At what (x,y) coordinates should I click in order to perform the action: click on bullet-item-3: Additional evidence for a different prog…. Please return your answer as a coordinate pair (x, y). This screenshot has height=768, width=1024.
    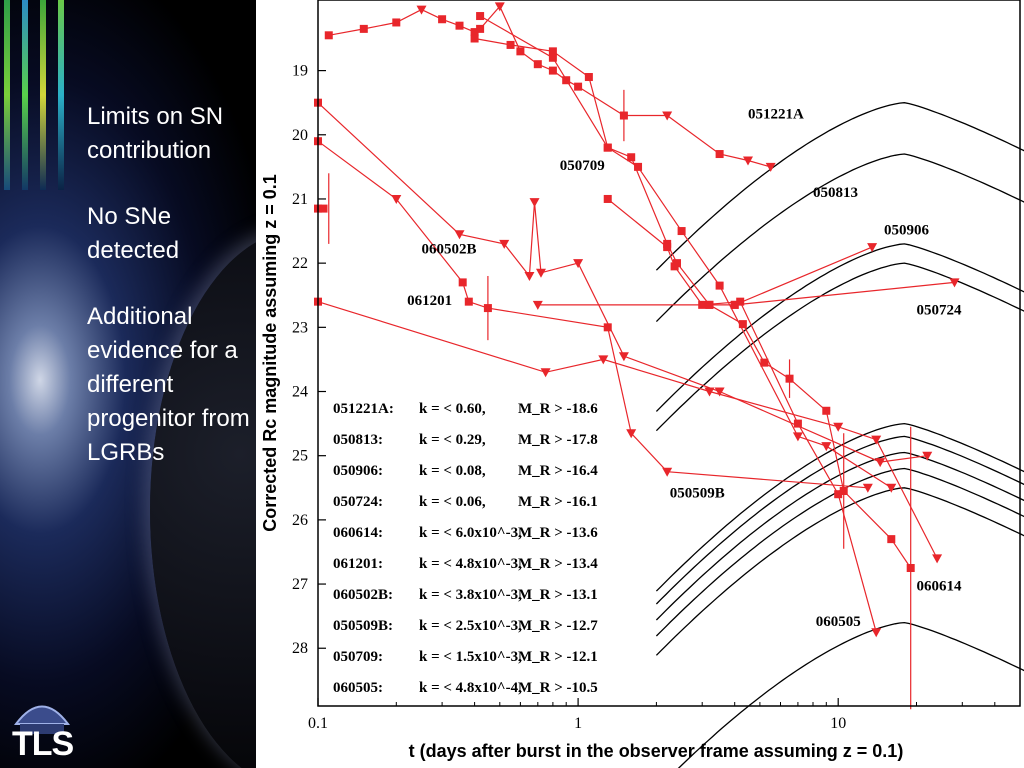
    Looking at the image, I should click on (168, 384).